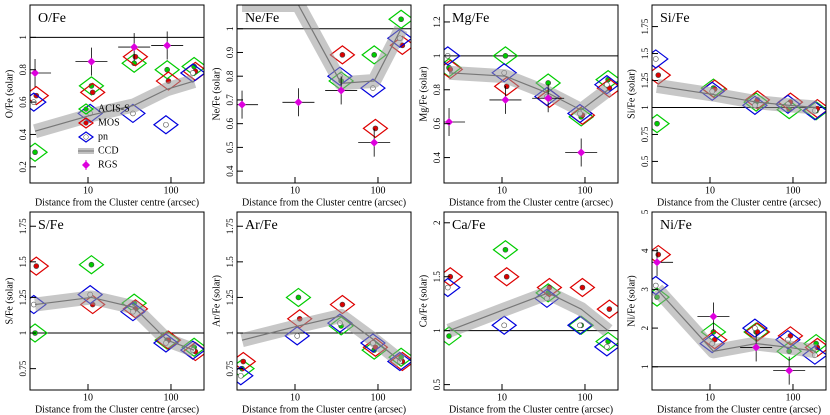 The image size is (830, 415). Describe the element at coordinates (216, 93) in the screenshot. I see `y-axis-label: Ne/Fe (solar)` at that location.